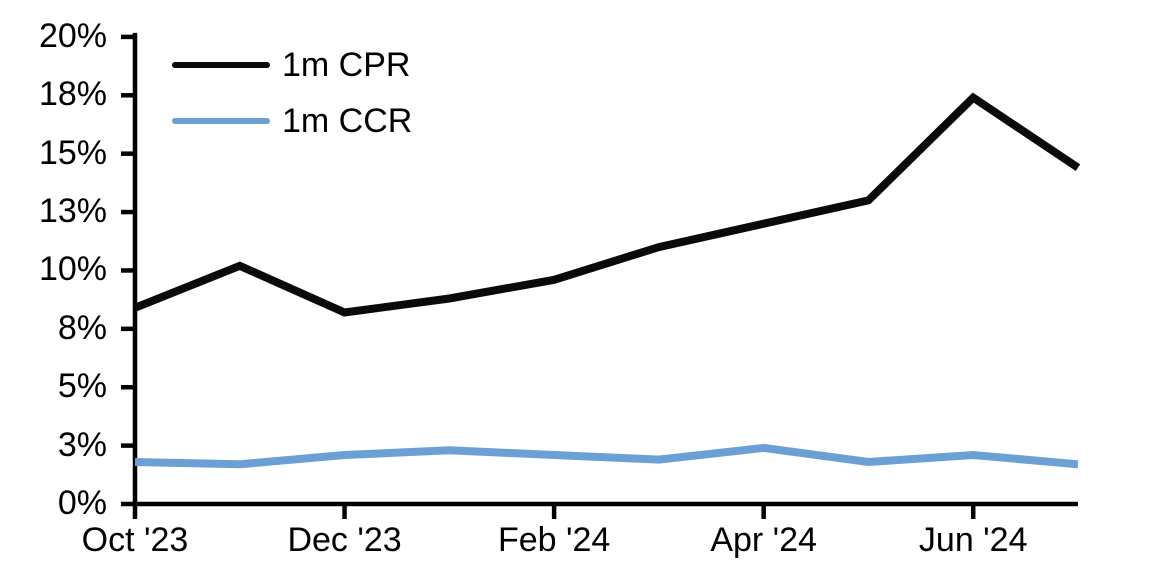  Describe the element at coordinates (72, 211) in the screenshot. I see `y-tick-label: 13%` at that location.